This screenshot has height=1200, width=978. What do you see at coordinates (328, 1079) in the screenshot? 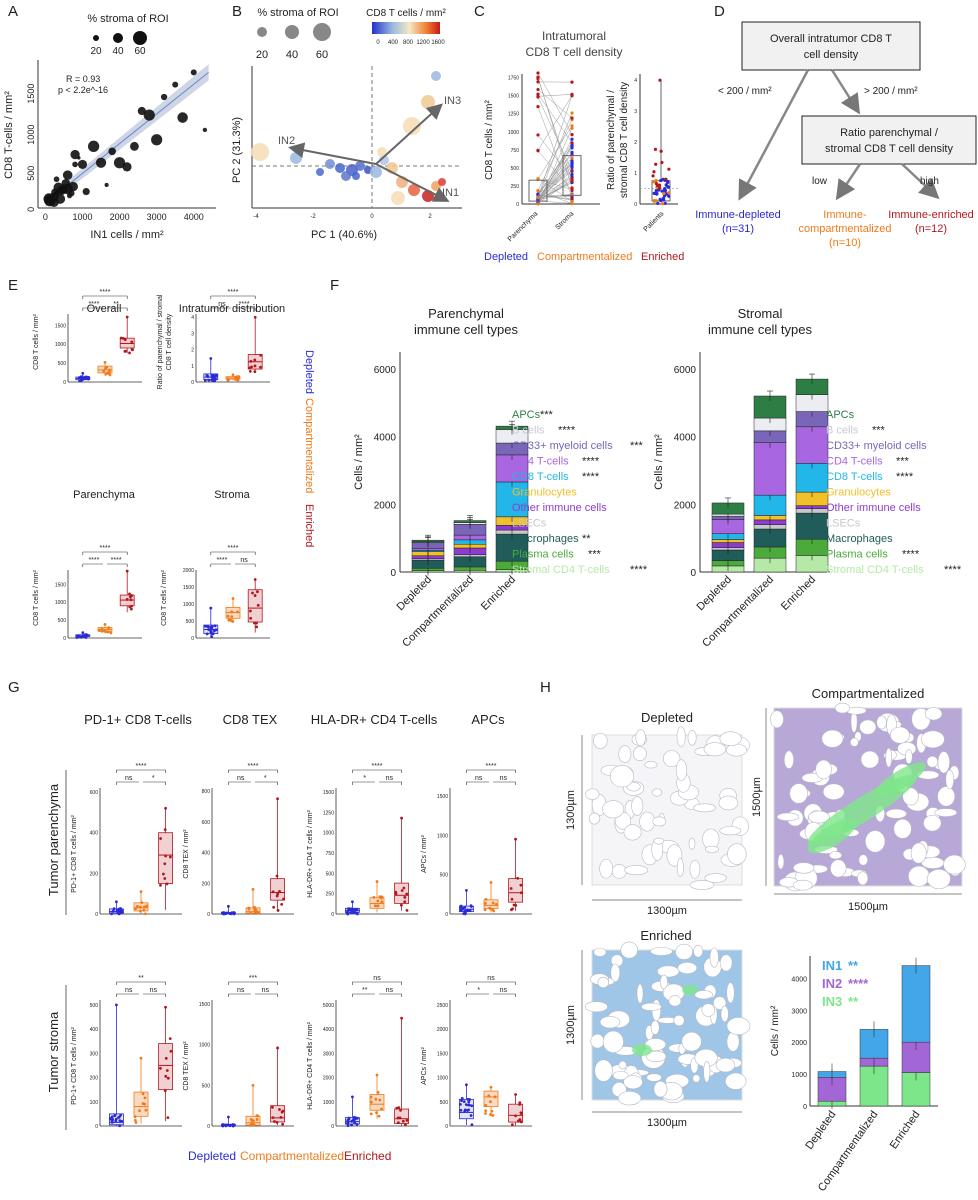
I see `g-plot-stroma-2-ytick: 2000` at bounding box center [328, 1079].